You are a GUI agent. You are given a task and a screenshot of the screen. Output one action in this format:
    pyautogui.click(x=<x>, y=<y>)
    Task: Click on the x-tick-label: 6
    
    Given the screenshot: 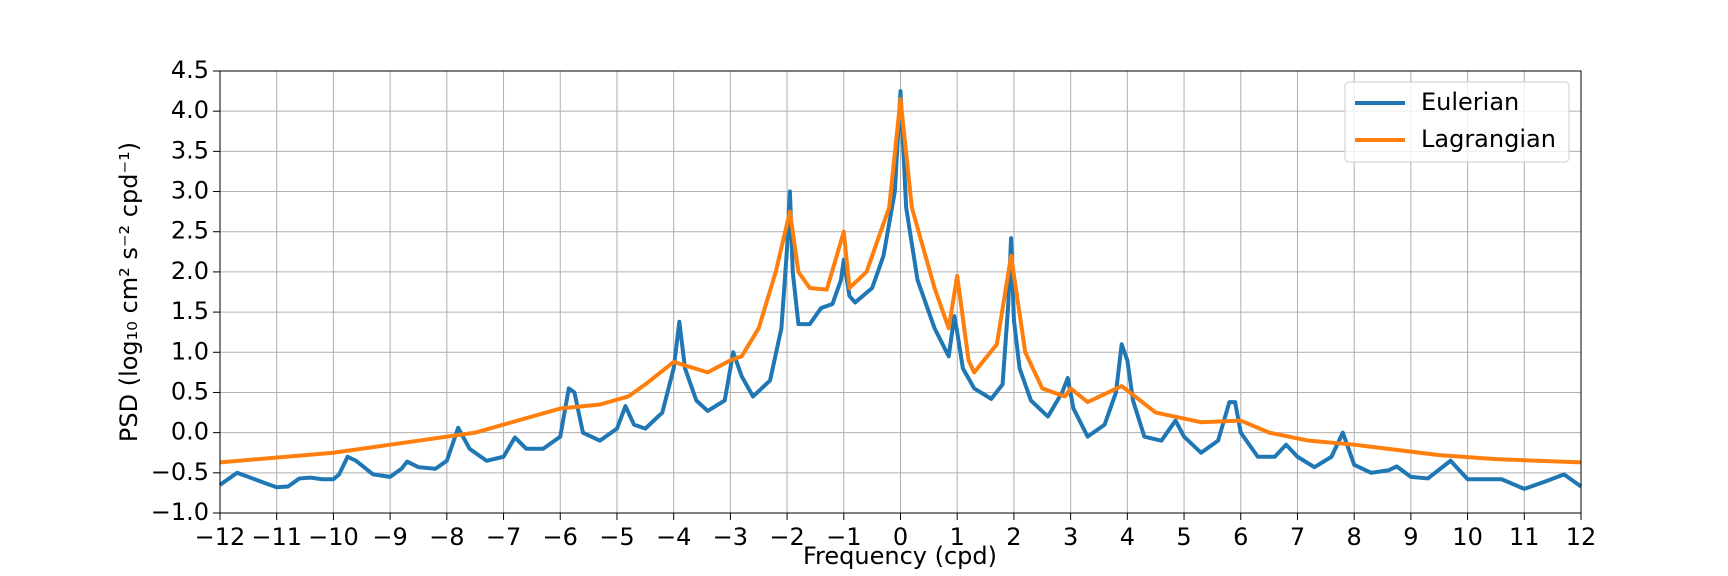 What is the action you would take?
    pyautogui.click(x=1240, y=537)
    